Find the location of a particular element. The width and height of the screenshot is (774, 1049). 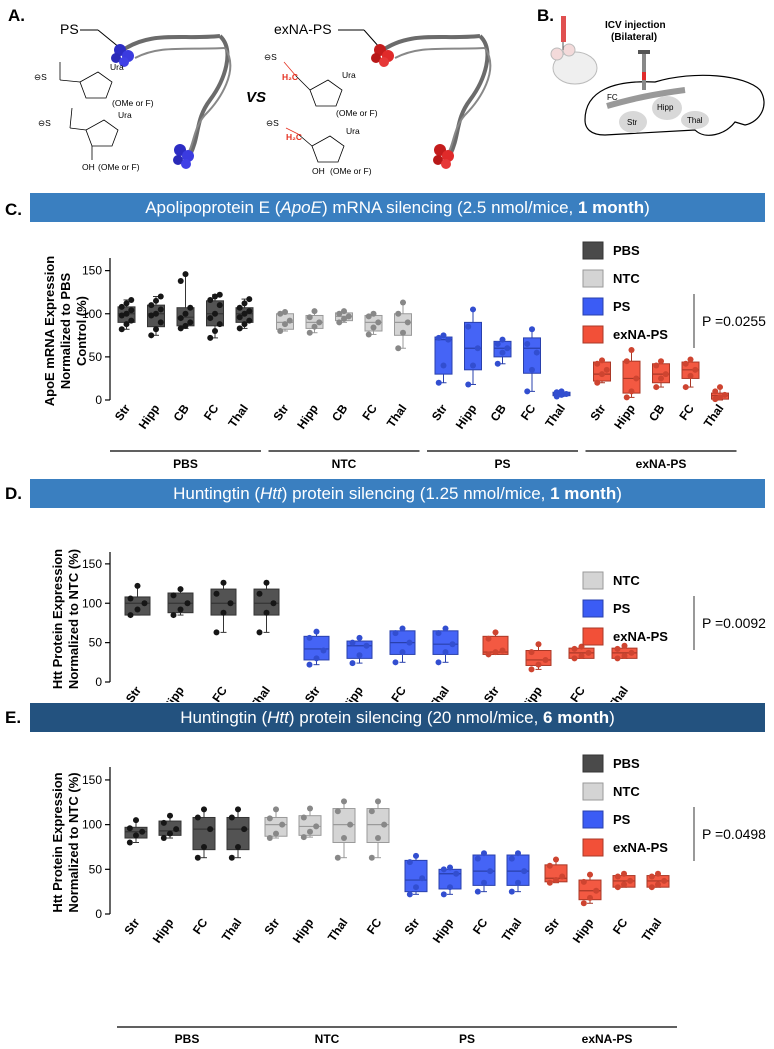

group-label: exNA-PS is located at coordinates (661, 464).